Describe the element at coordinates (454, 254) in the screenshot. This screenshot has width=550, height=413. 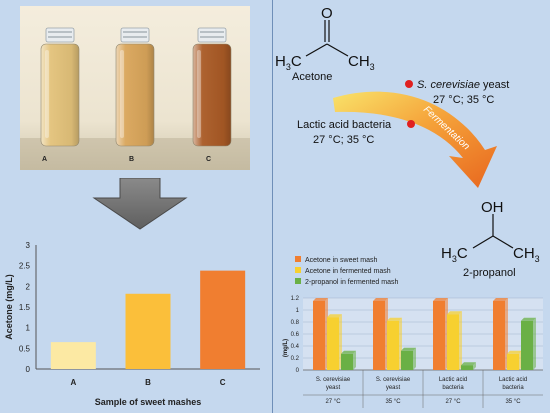
I see `propanol-left-methyl: H3C` at that location.